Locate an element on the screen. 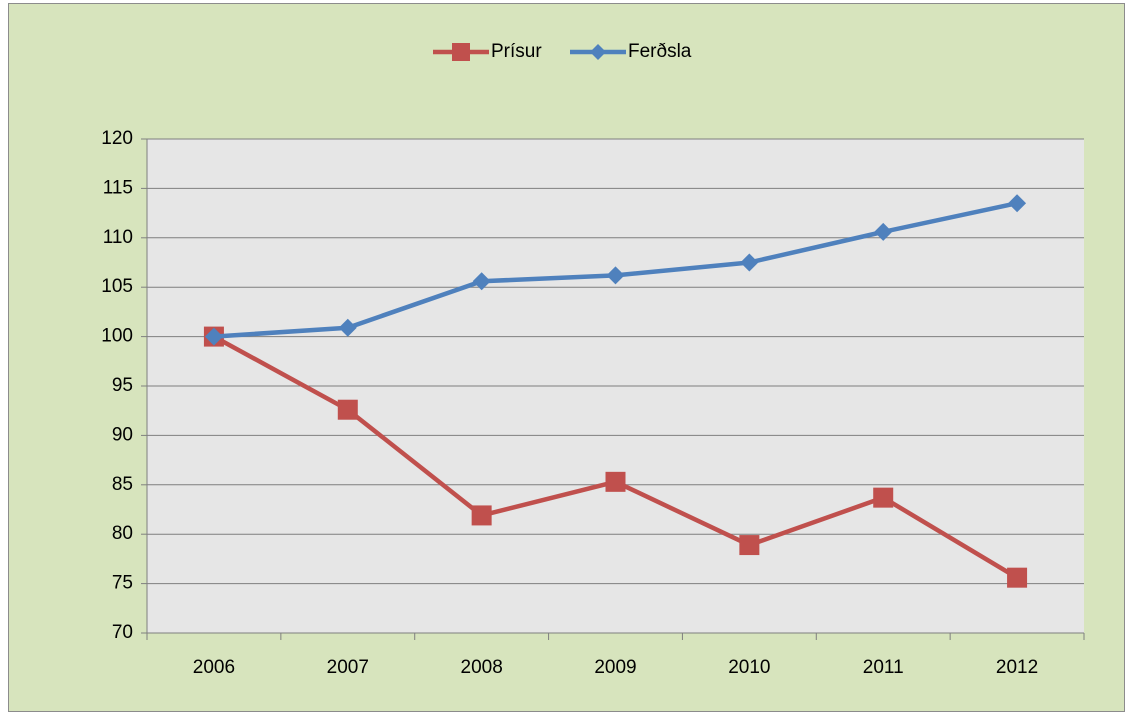 This screenshot has height=716, width=1128. x-tick-label: 2007 is located at coordinates (348, 667).